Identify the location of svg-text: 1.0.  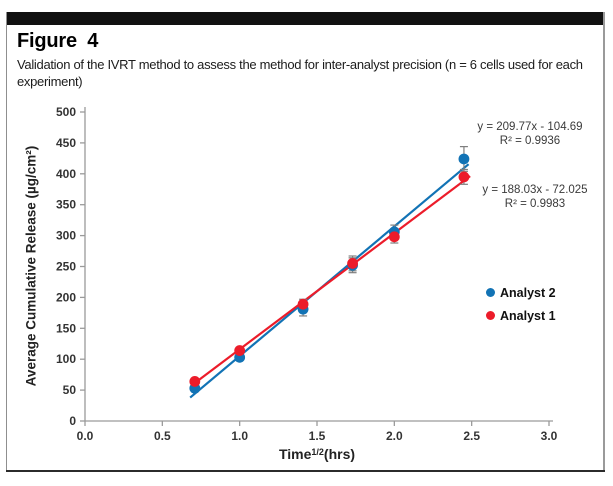
(239, 436).